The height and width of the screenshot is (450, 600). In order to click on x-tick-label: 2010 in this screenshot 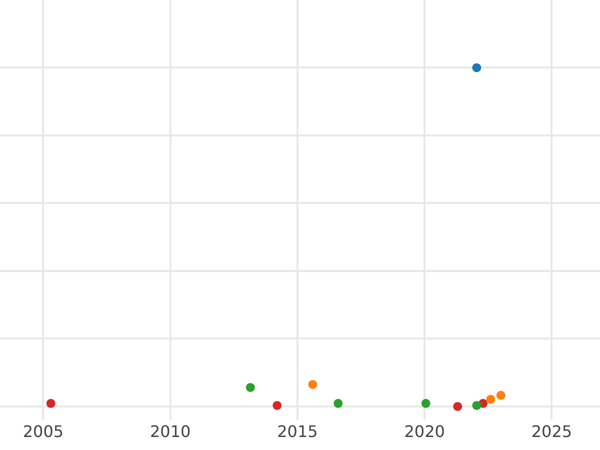, I will do `click(170, 431)`.